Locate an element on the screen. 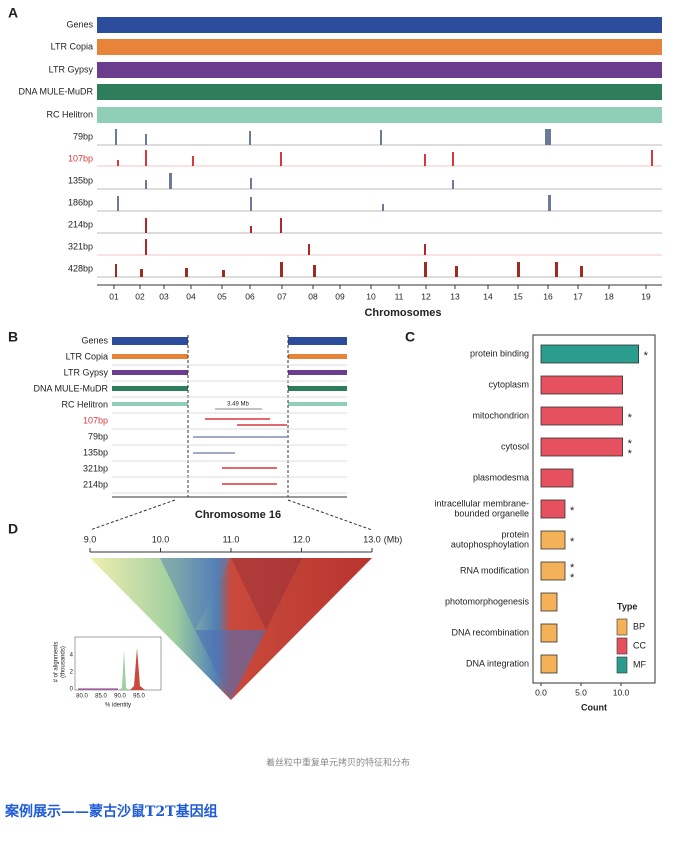 The width and height of the screenshot is (675, 855). section-heading: 案例展示——蒙古沙鼠T2T基因组 is located at coordinates (111, 811).